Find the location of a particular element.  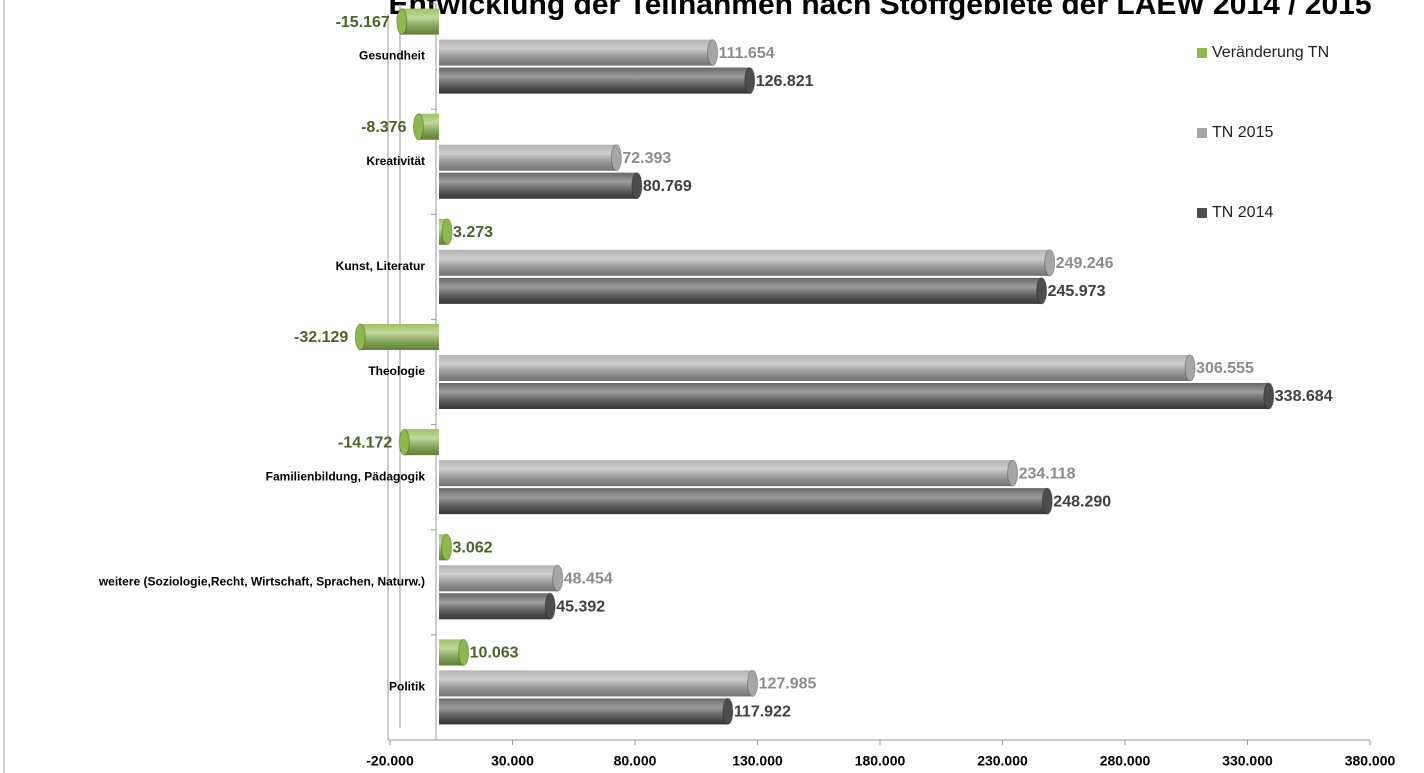

y-tick-label: Kunst, Literatur is located at coordinates (381, 266).